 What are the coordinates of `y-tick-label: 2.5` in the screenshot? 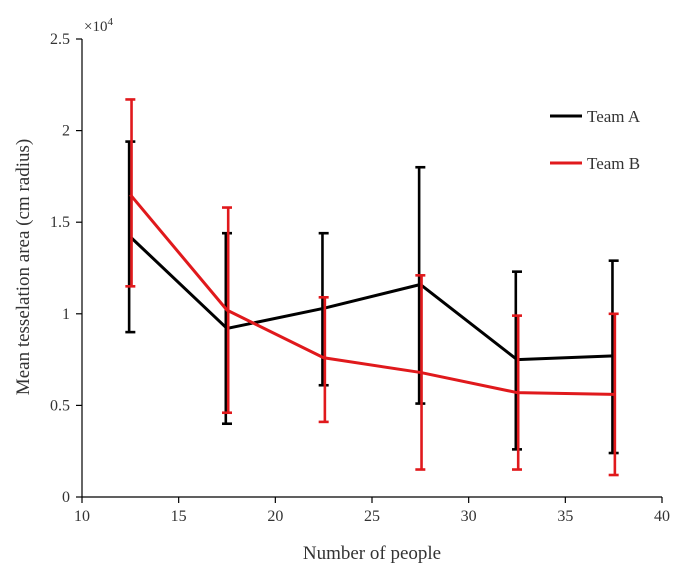 It's located at (60, 39).